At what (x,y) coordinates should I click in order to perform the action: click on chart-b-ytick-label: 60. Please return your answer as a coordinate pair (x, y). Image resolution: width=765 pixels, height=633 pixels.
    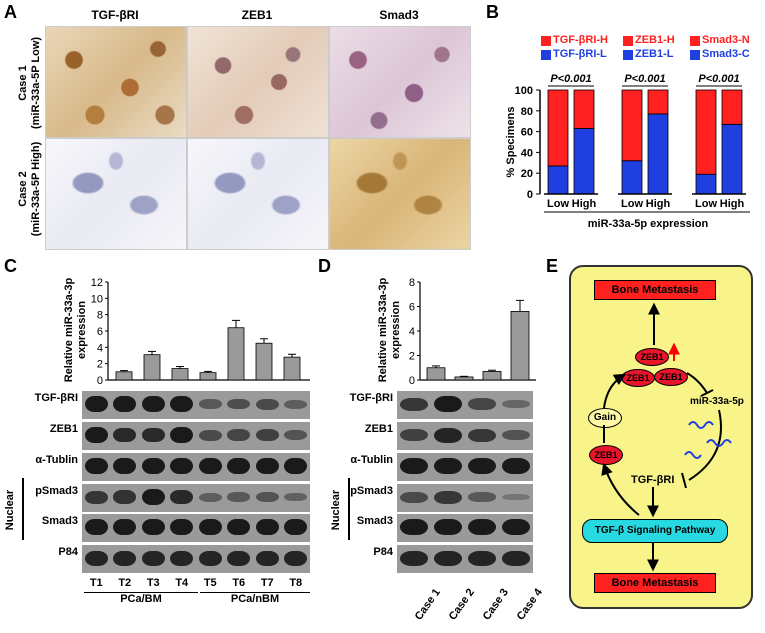
    Looking at the image, I should click on (527, 133).